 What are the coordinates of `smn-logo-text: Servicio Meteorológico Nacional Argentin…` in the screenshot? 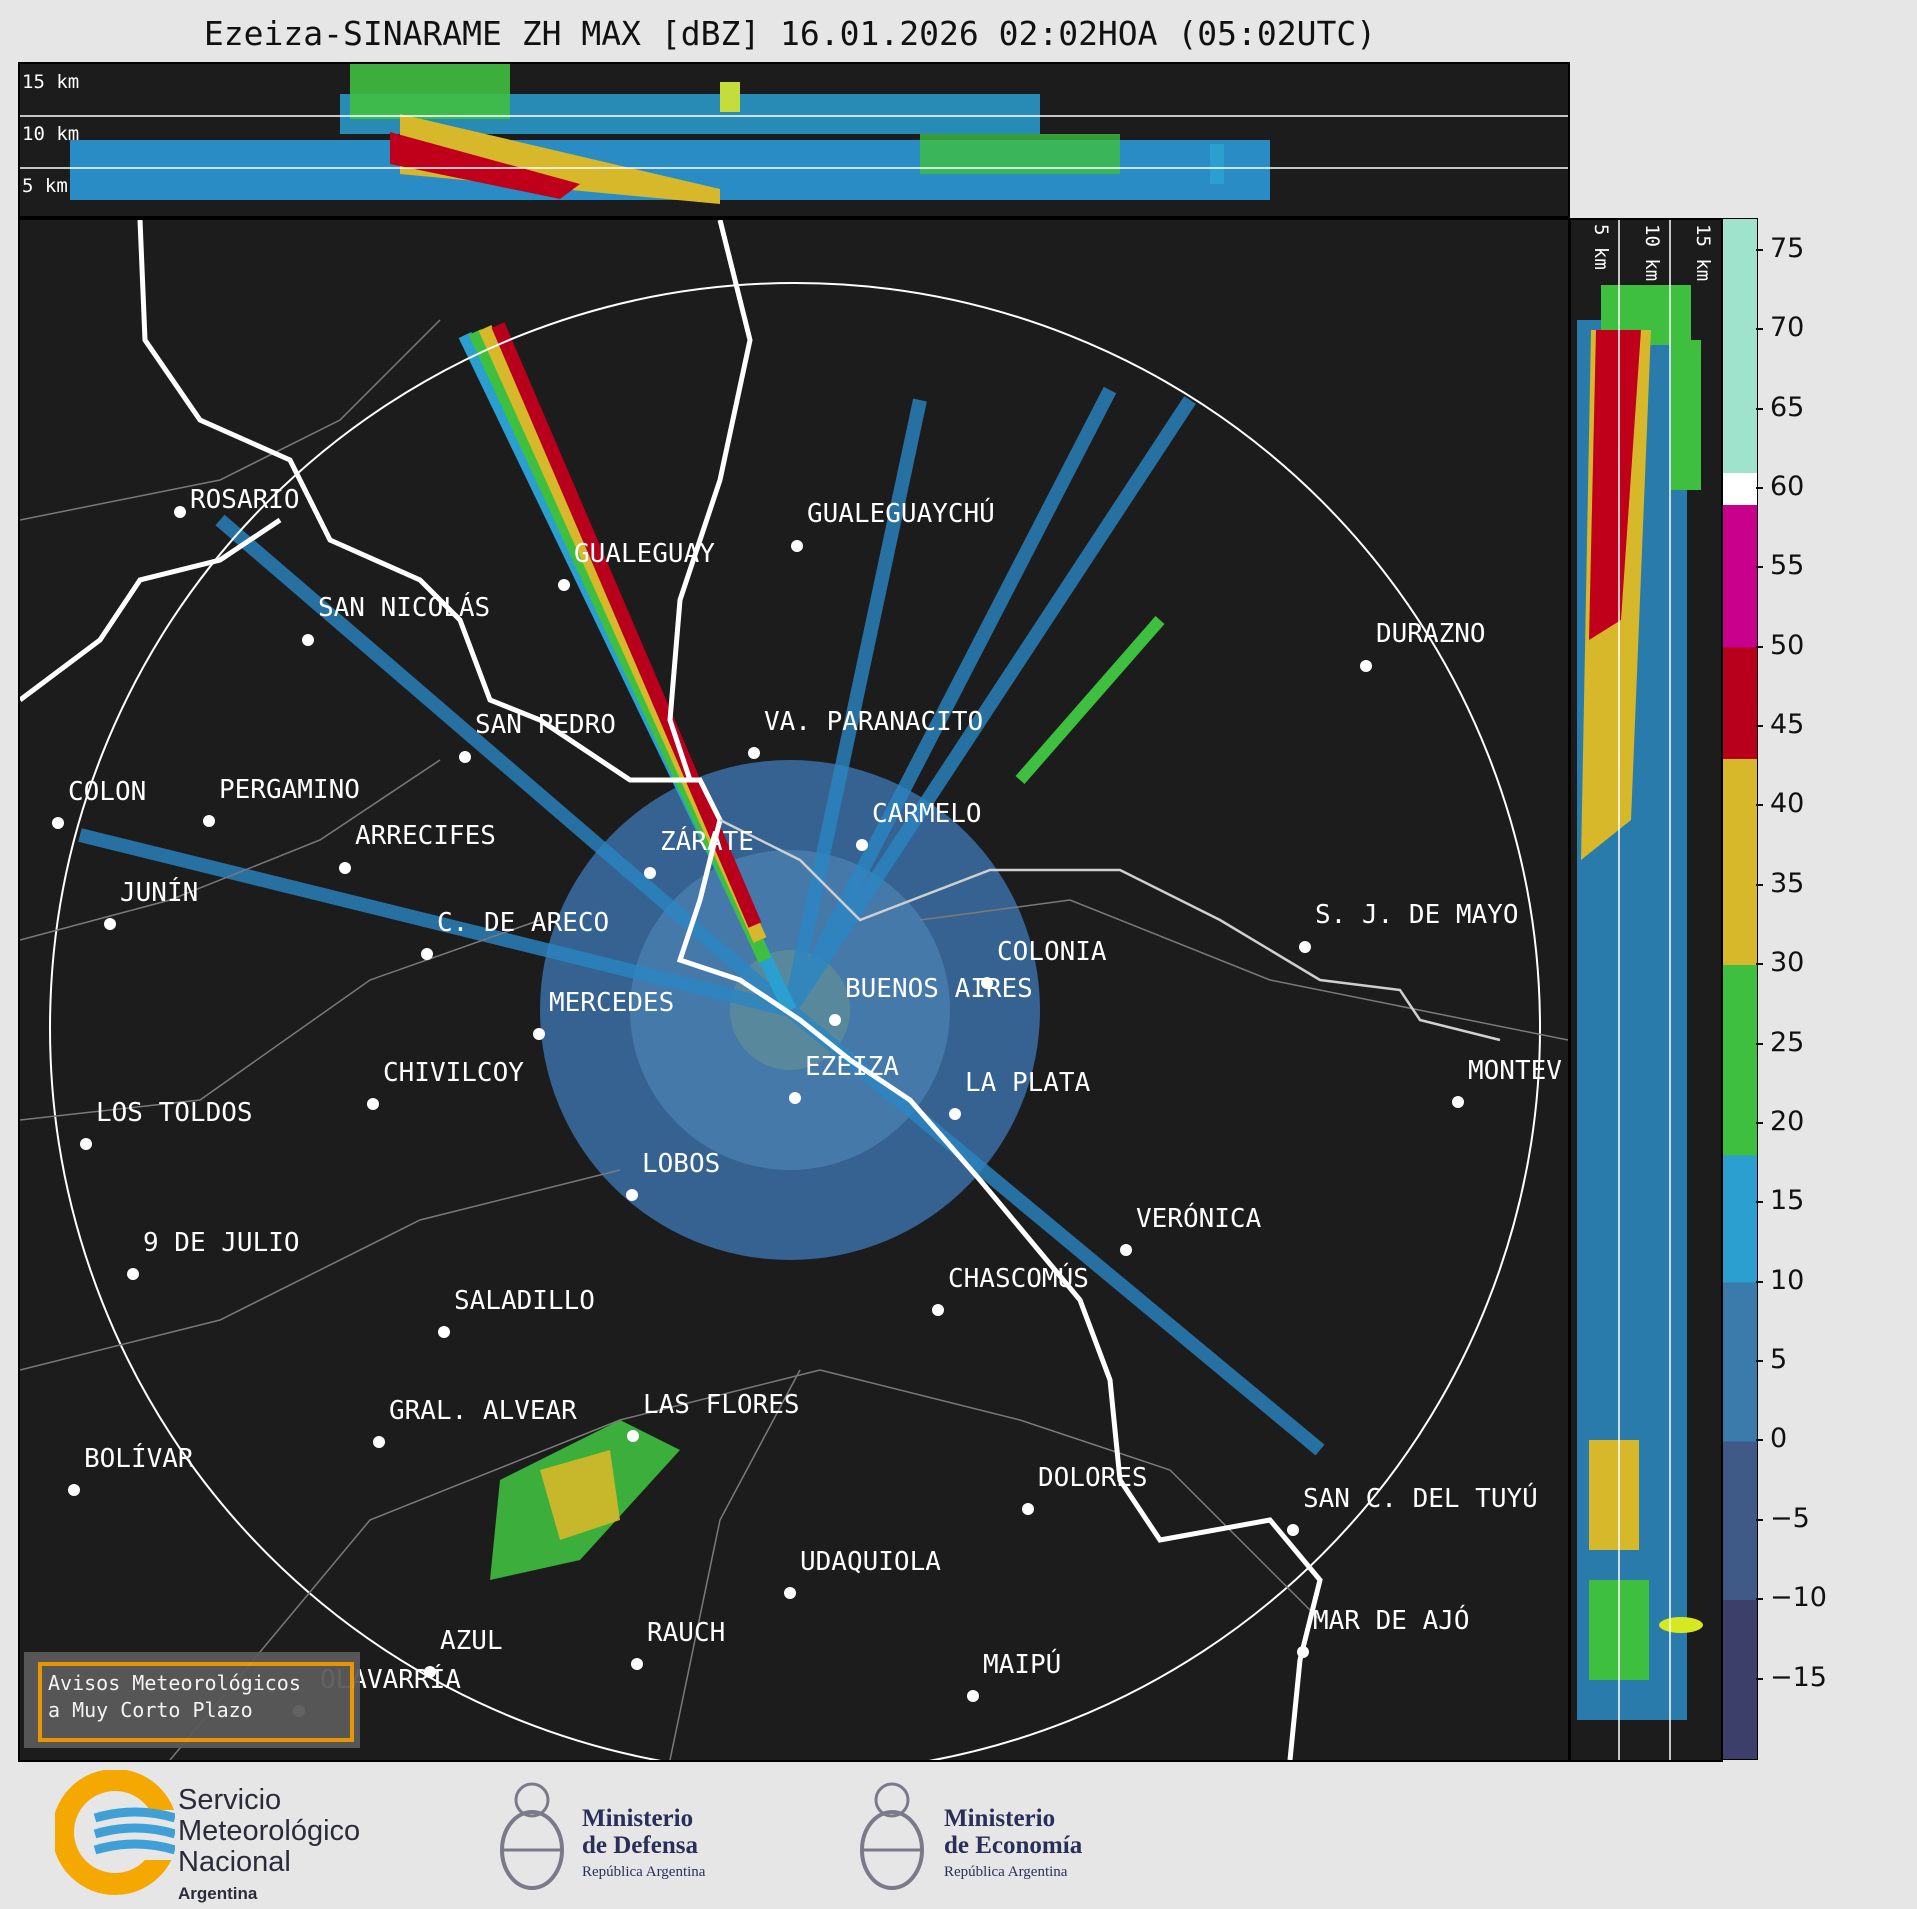 It's located at (269, 1847).